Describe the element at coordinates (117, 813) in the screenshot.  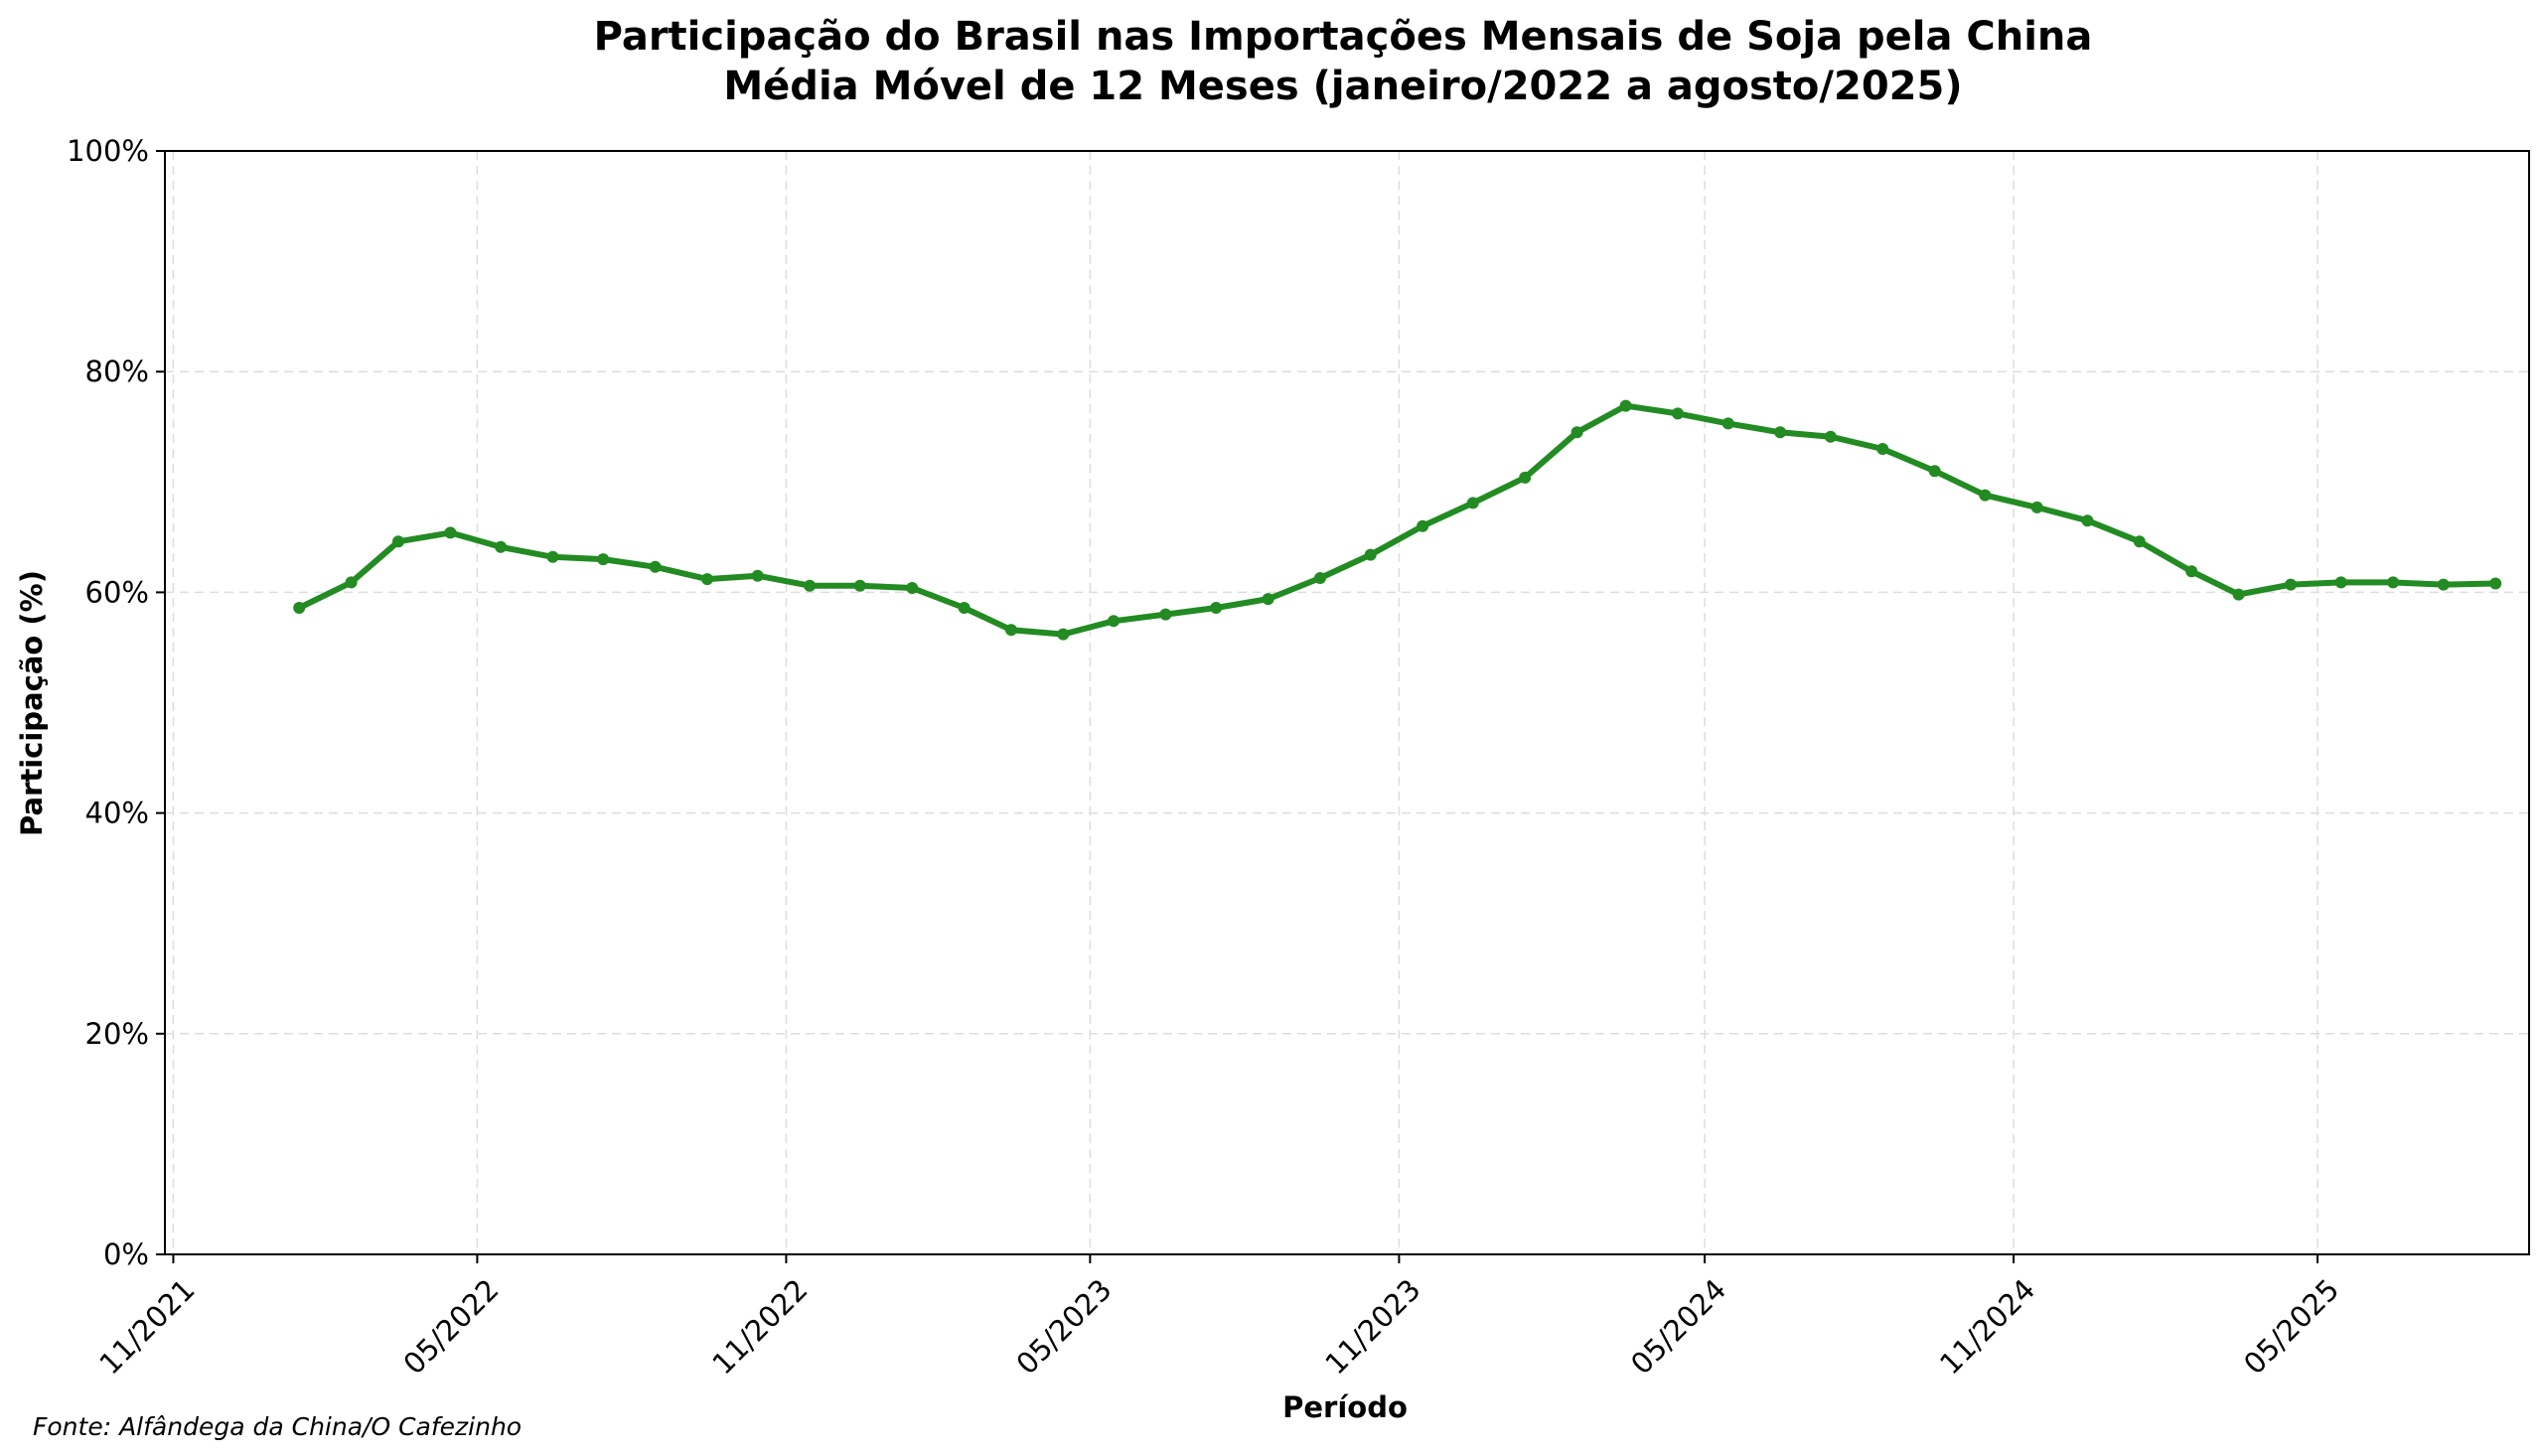
I see `y-tick-label: 40%` at that location.